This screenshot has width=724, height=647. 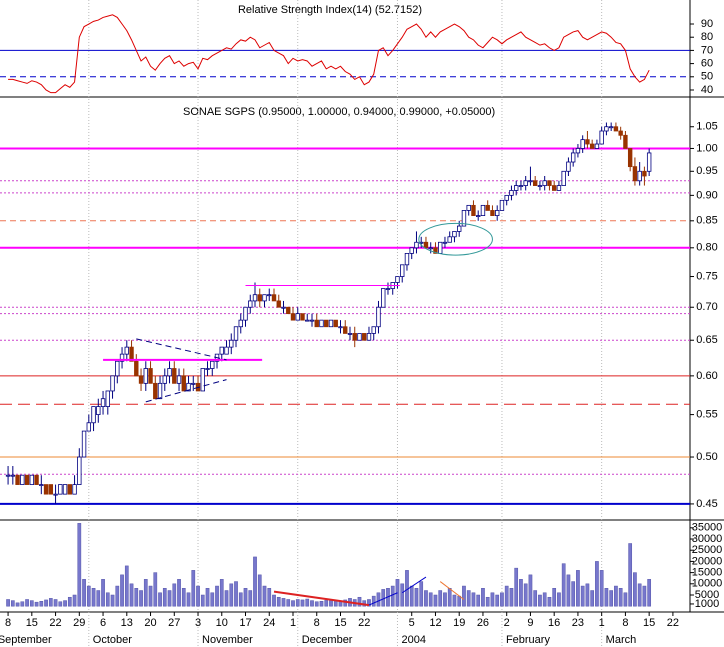 I want to click on y-tick-label: 20000, so click(x=707, y=561).